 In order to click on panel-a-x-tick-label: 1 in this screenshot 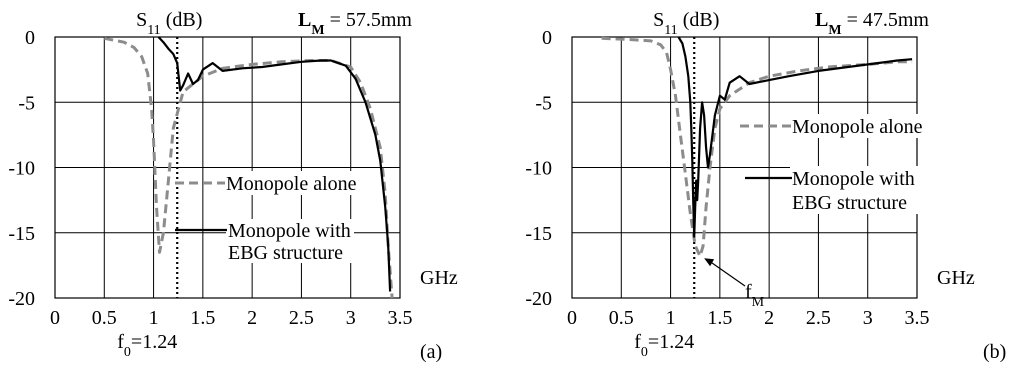, I will do `click(154, 318)`.